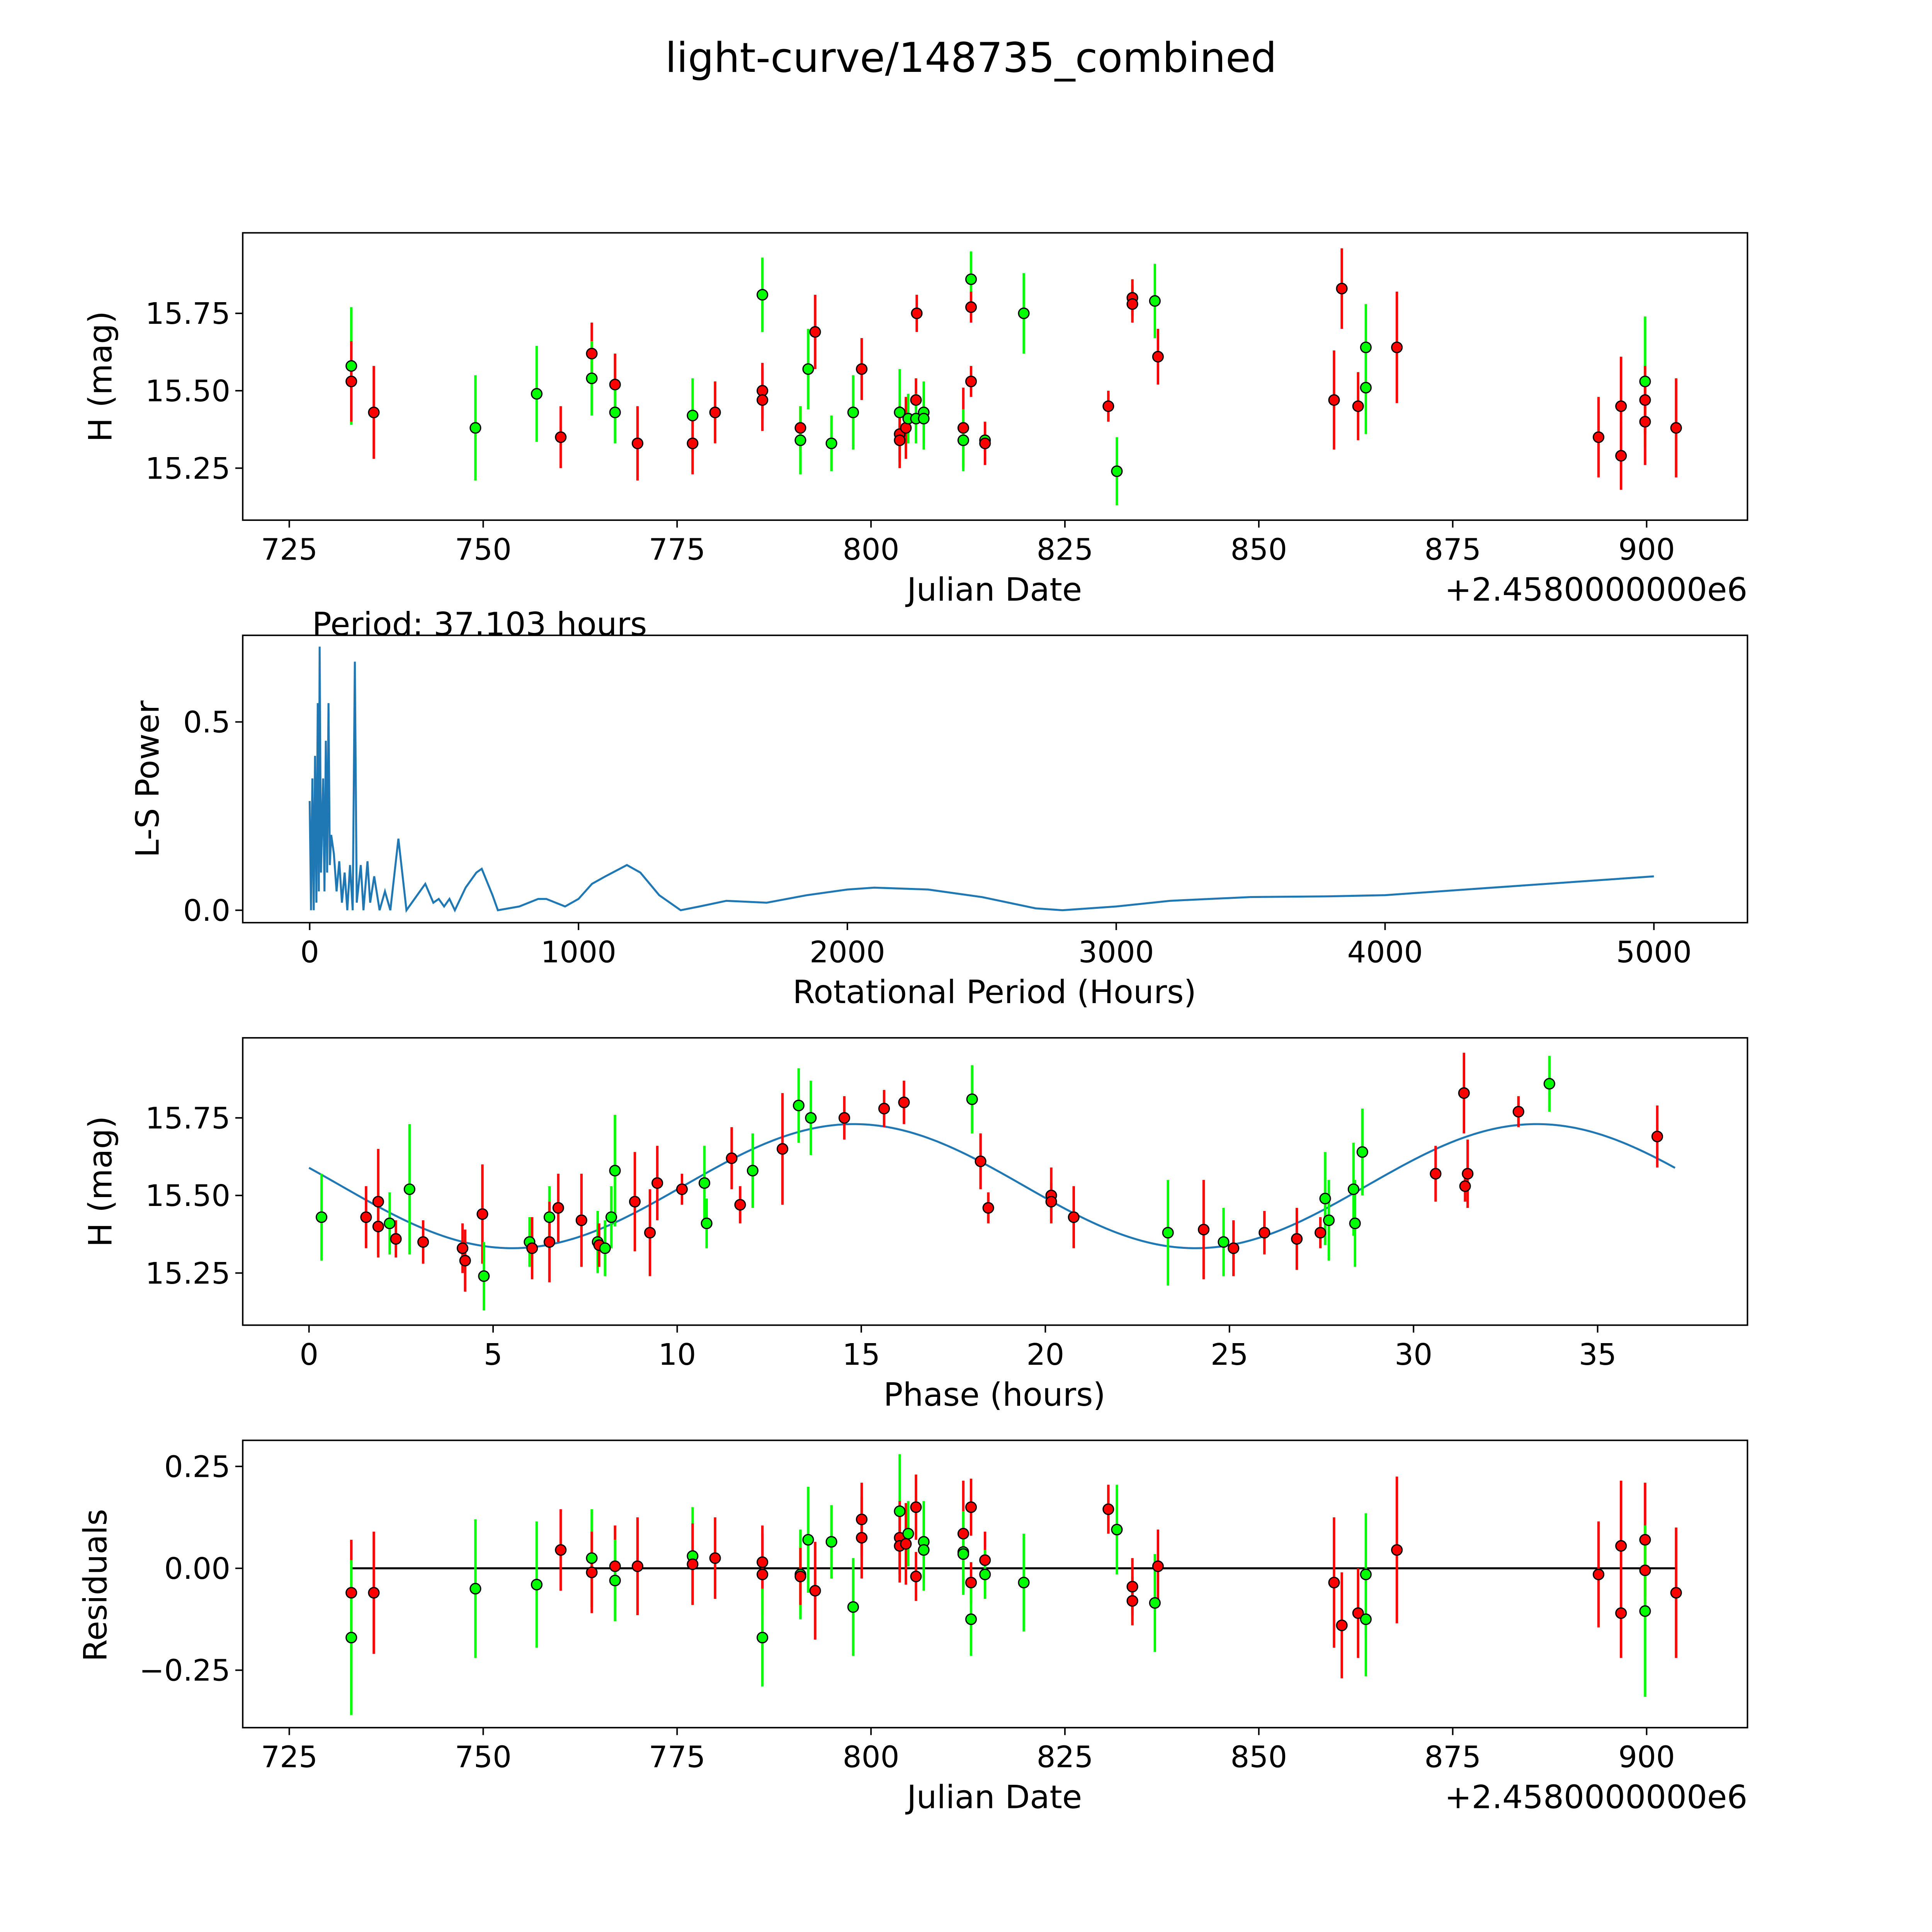 This screenshot has width=1932, height=1932. What do you see at coordinates (1013, 1585) in the screenshot?
I see `residuals-plot-area` at bounding box center [1013, 1585].